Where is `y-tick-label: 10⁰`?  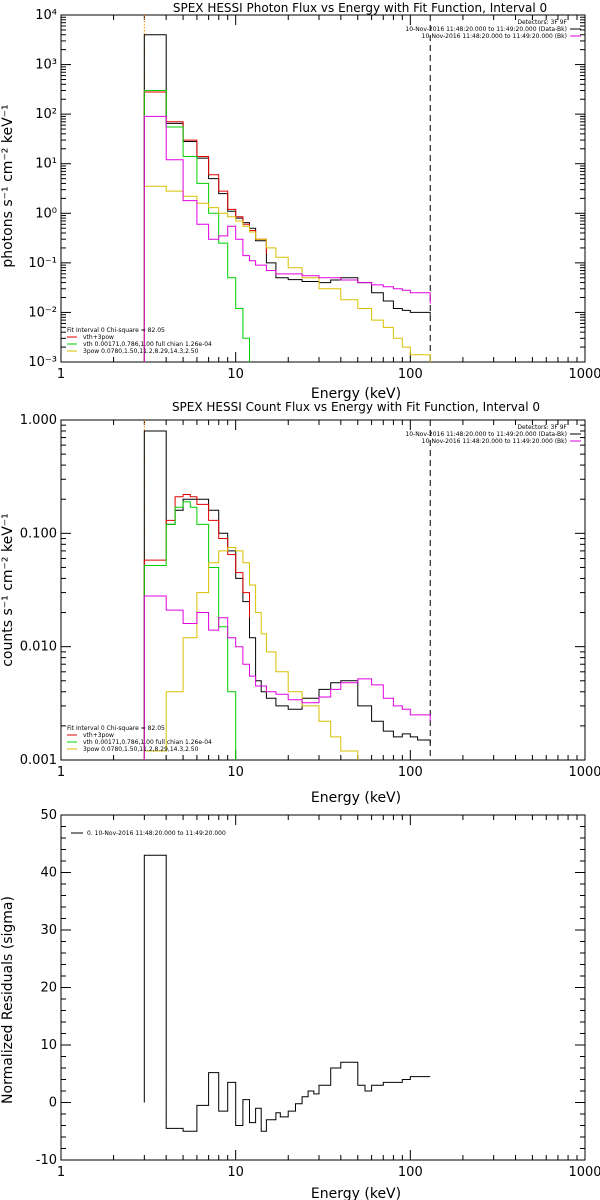
y-tick-label: 10⁰ is located at coordinates (46, 213).